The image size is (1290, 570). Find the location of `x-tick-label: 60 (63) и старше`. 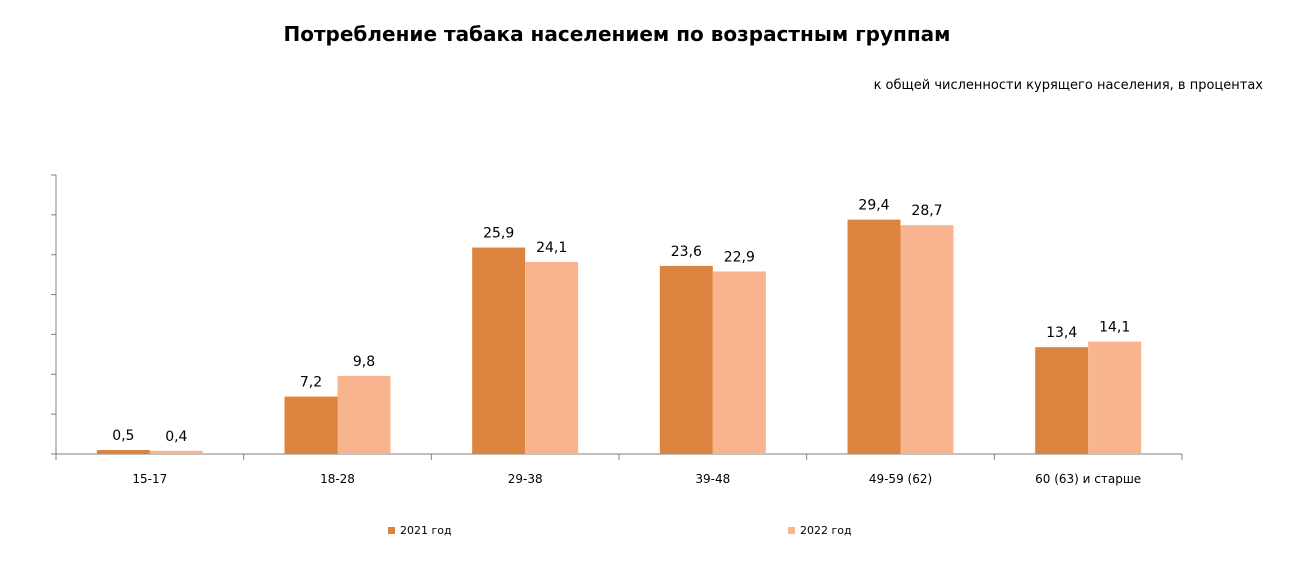

x-tick-label: 60 (63) и старше is located at coordinates (1088, 479).